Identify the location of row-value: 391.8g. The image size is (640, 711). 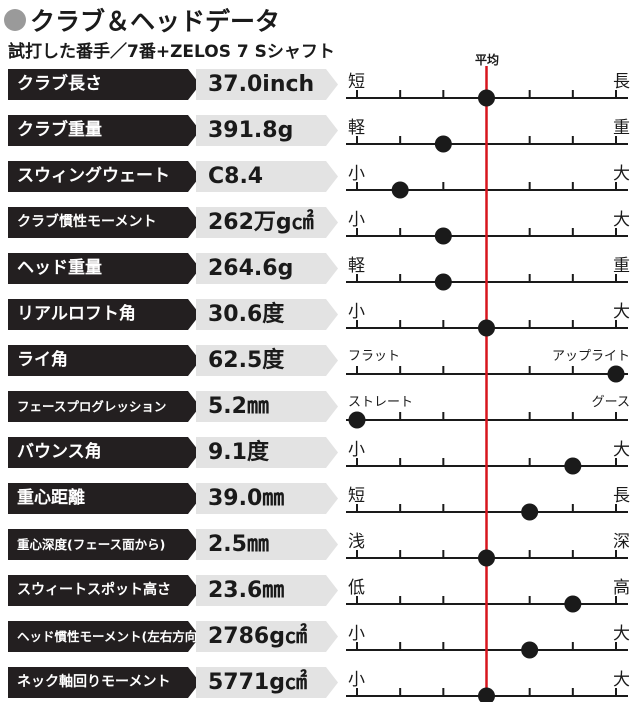
(267, 130).